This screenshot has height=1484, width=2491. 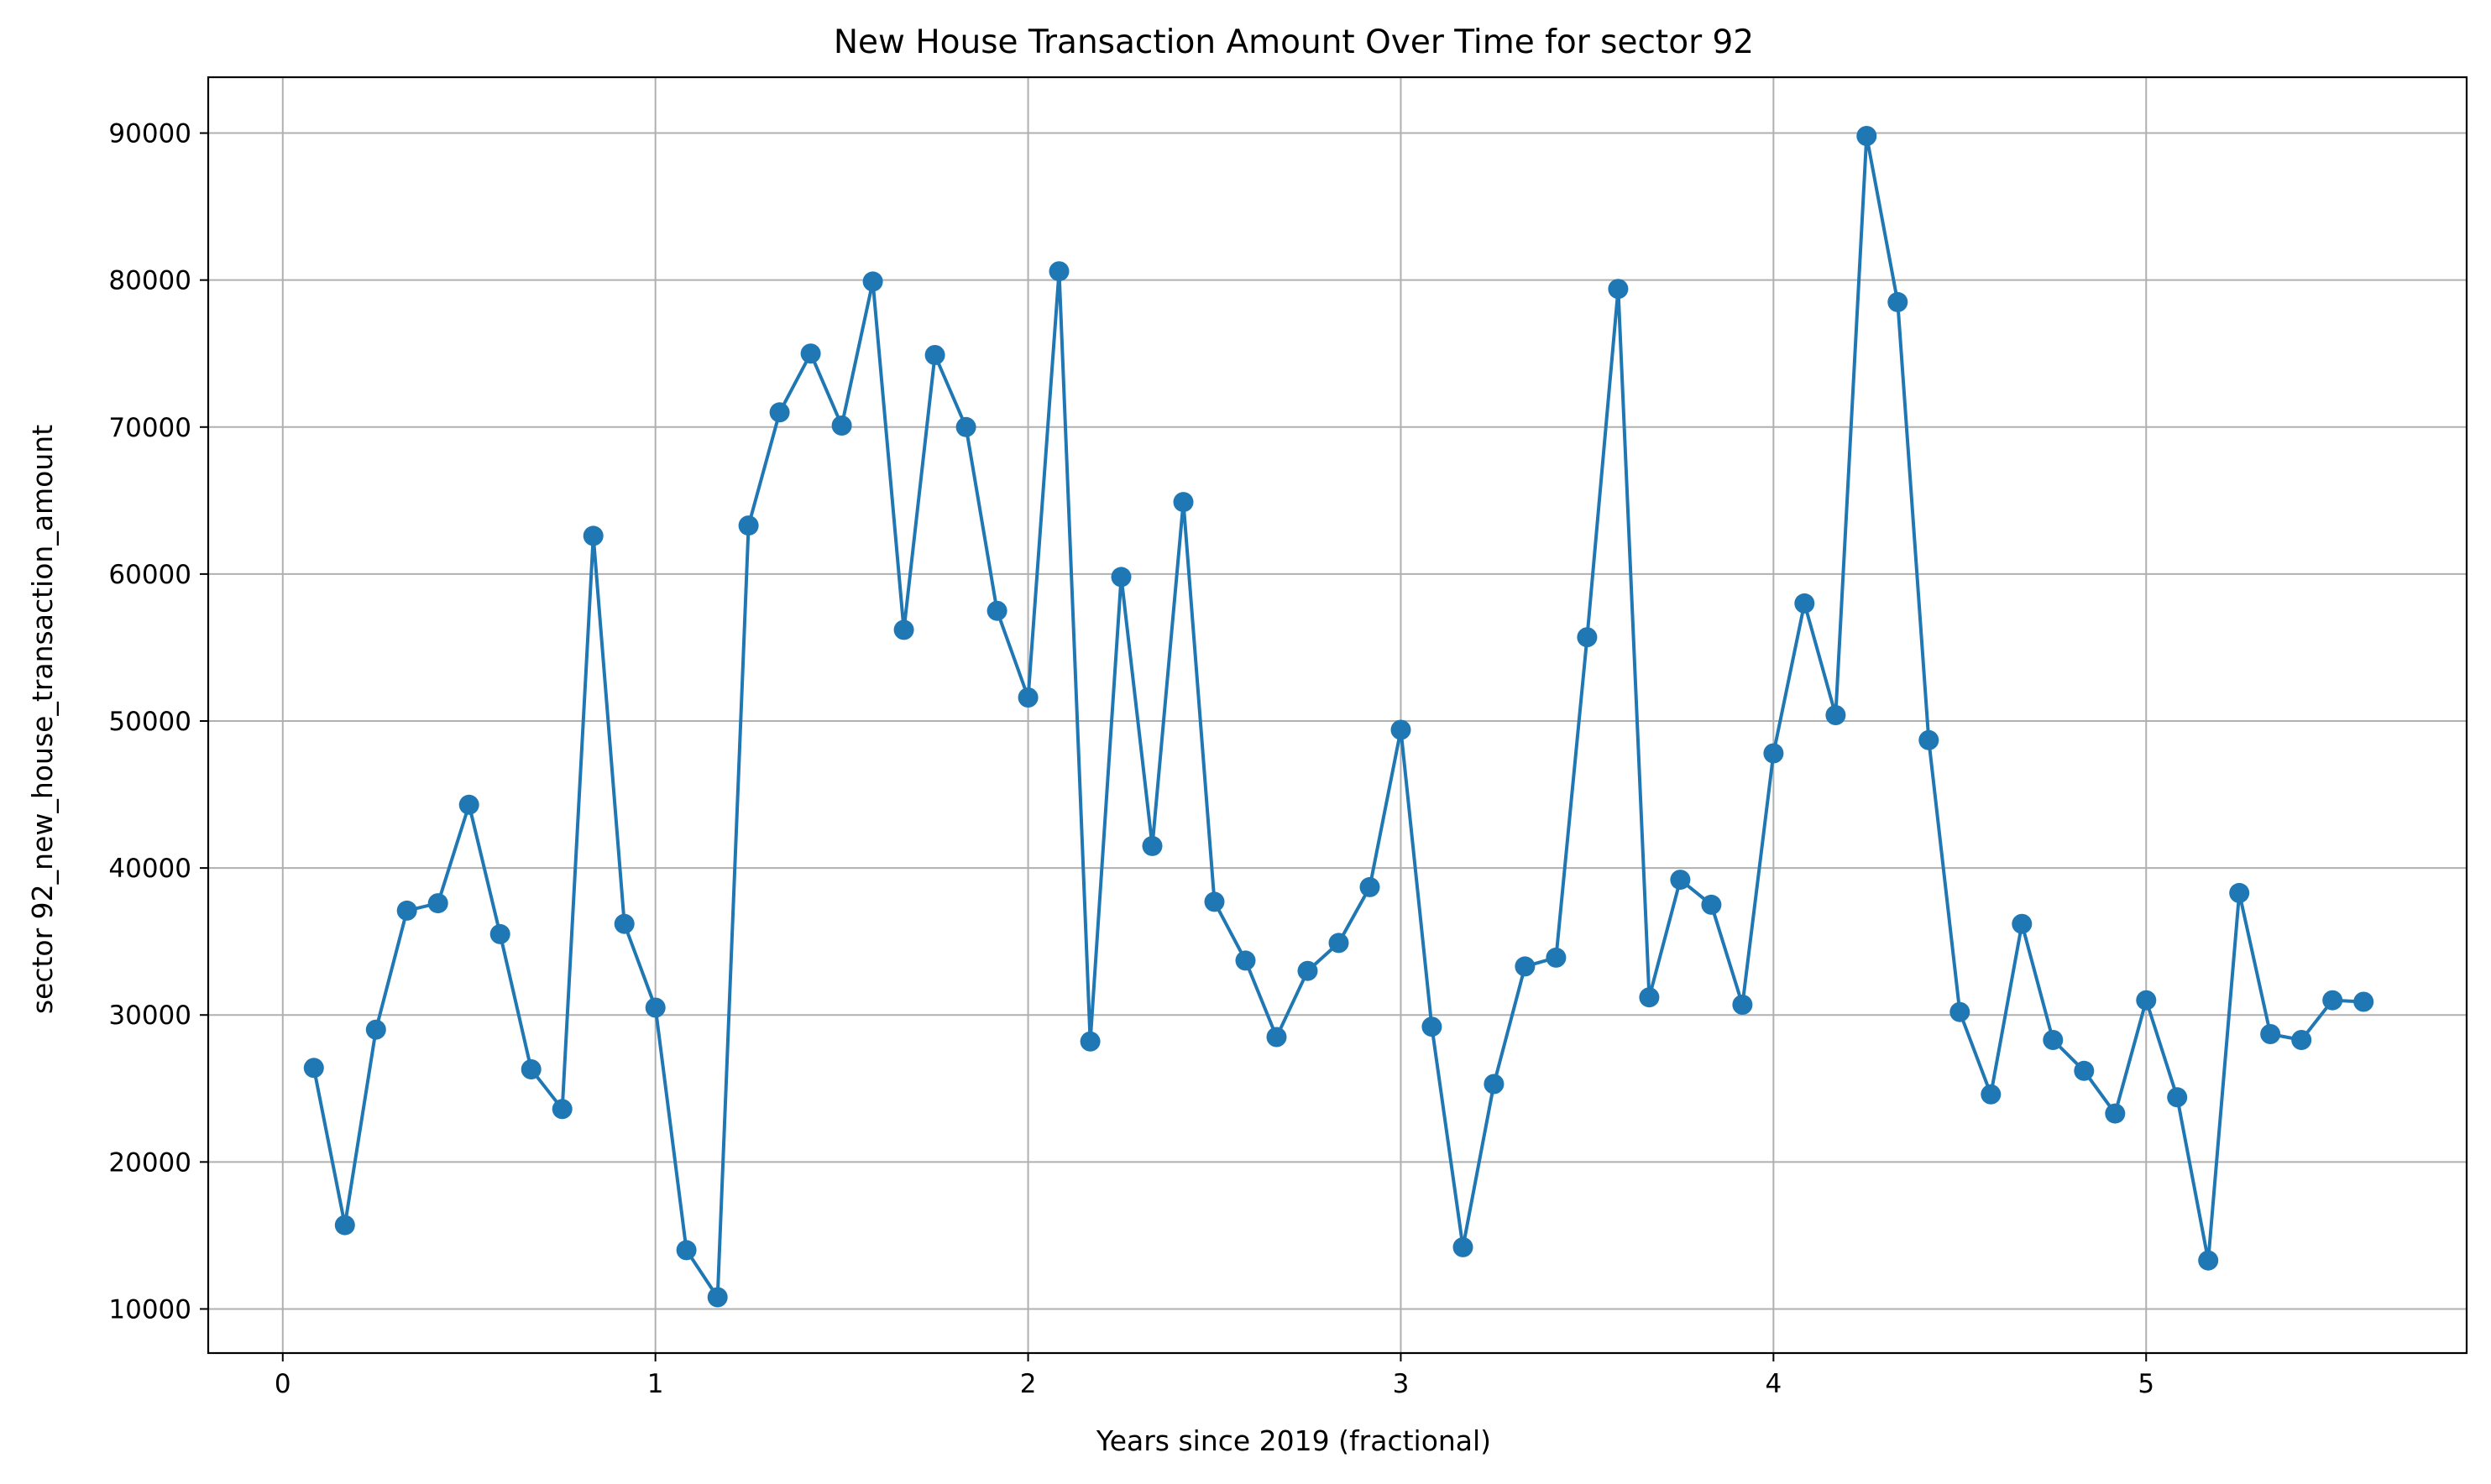 I want to click on x-tick-label: 3, so click(x=1402, y=1384).